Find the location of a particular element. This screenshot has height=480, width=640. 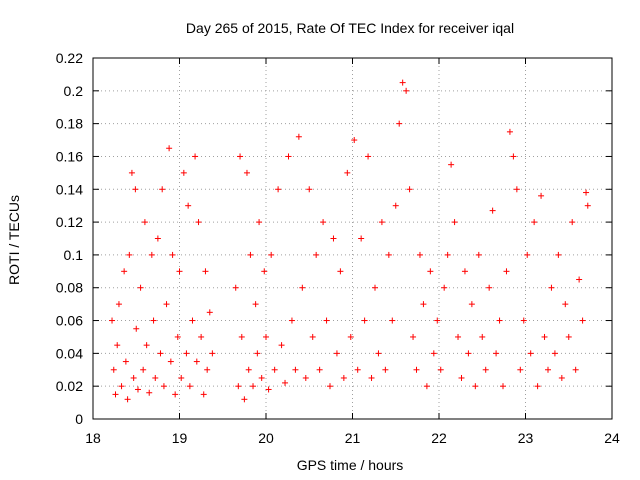

y-tick-label: 0.04 is located at coordinates (69, 353).